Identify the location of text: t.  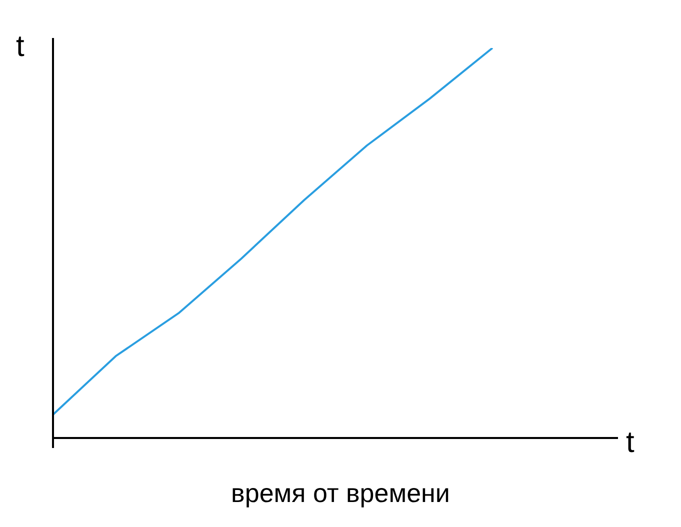
(630, 443).